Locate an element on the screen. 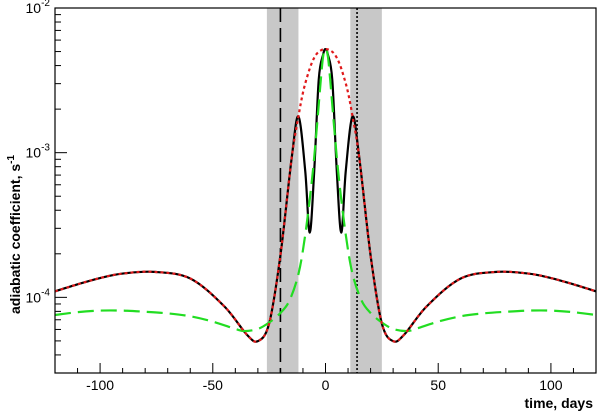 This screenshot has height=415, width=600. y-tick-label: 10⁻³ is located at coordinates (38, 152).